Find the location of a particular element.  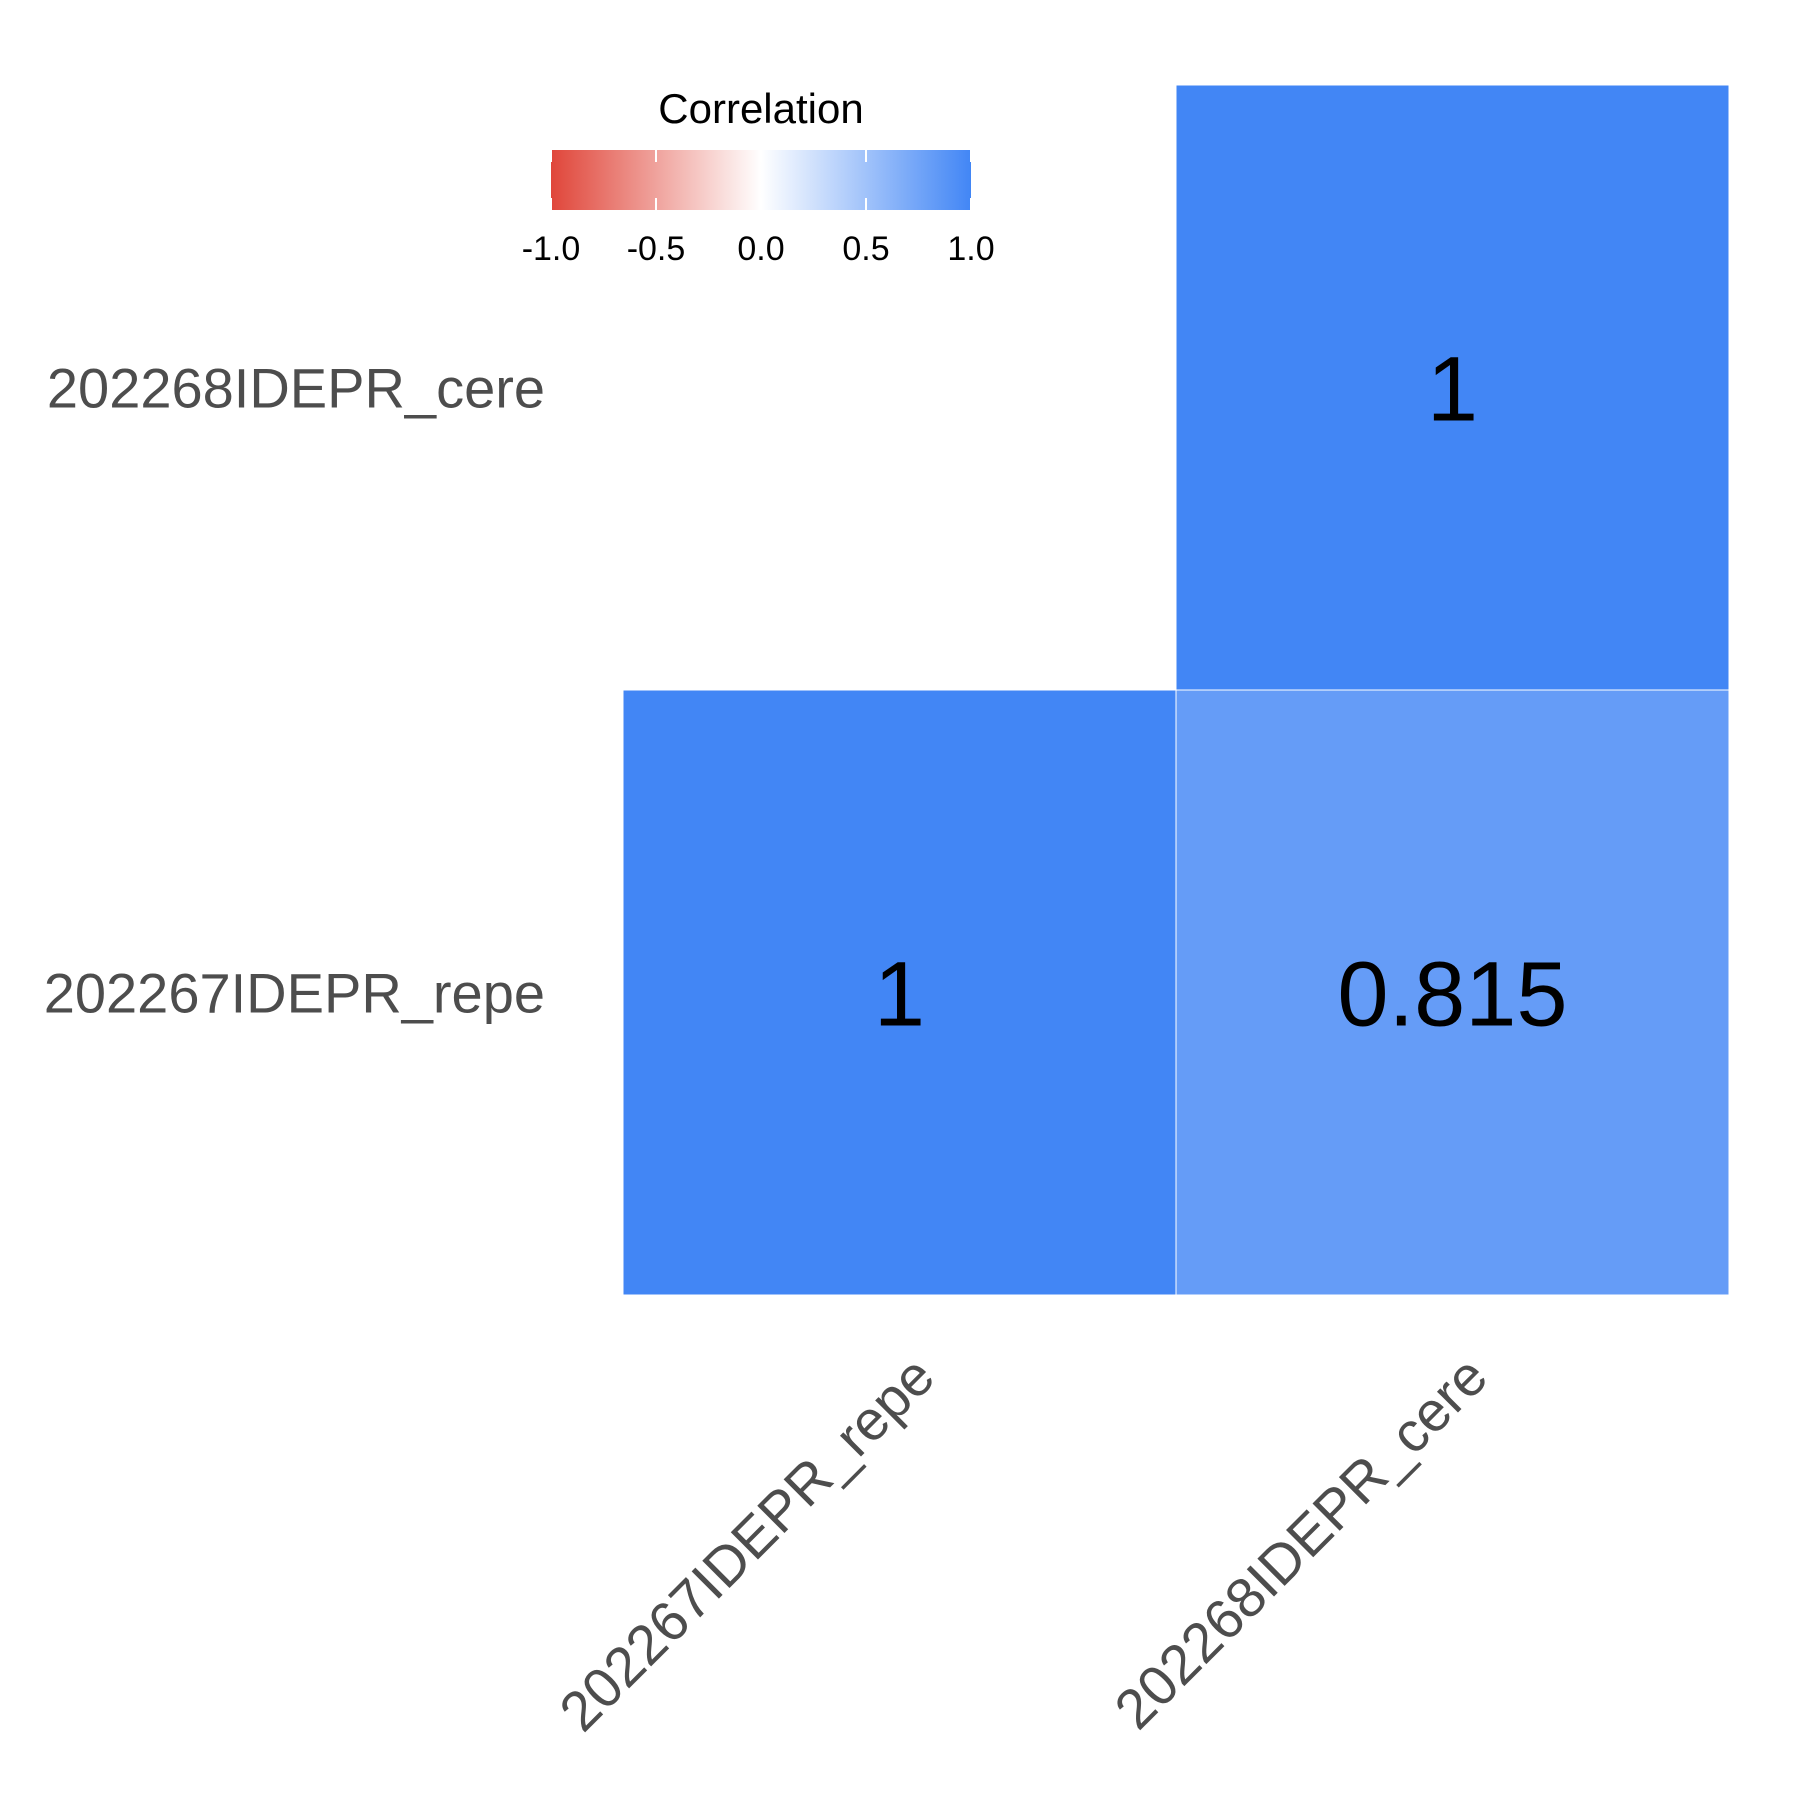

legend-tick-label: 0.0 is located at coordinates (760, 249).